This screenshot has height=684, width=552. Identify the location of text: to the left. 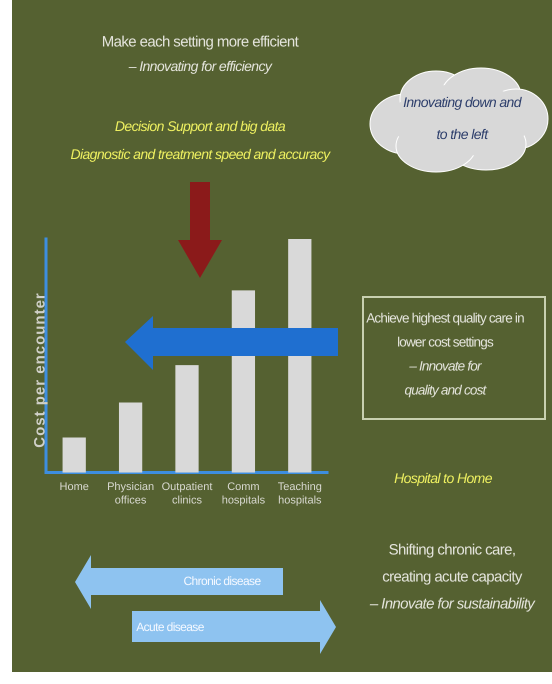
(462, 134).